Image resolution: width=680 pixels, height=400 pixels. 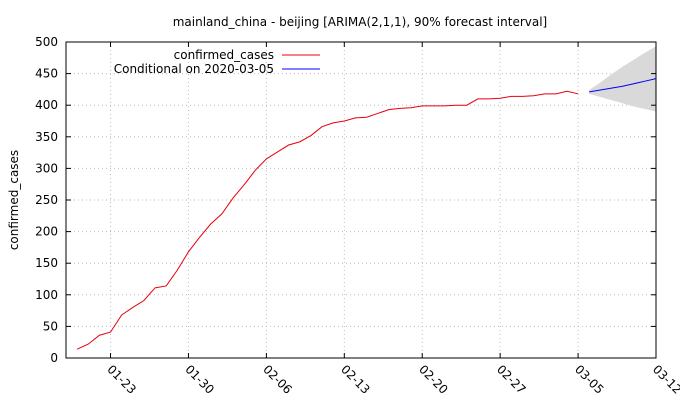 What do you see at coordinates (46, 263) in the screenshot?
I see `y-tick-label: 150` at bounding box center [46, 263].